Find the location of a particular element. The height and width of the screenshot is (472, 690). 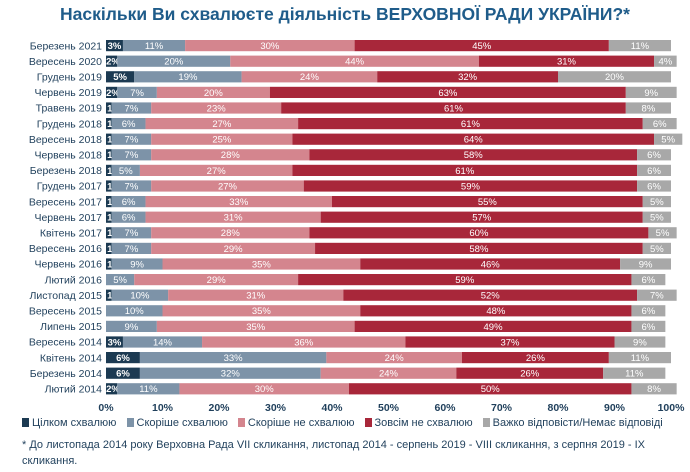

bar-label: 10% is located at coordinates (140, 296).